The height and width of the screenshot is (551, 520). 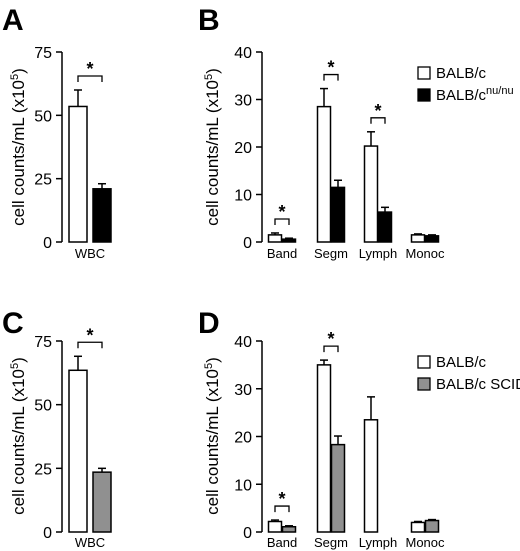 I want to click on panel-letter: D, so click(x=209, y=323).